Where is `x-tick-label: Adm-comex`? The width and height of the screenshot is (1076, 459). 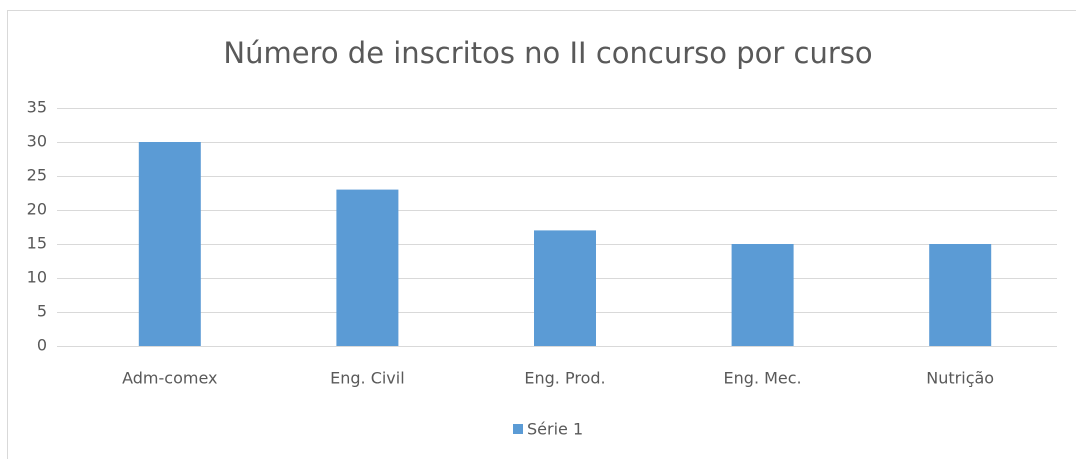
x-tick-label: Adm-comex is located at coordinates (169, 378).